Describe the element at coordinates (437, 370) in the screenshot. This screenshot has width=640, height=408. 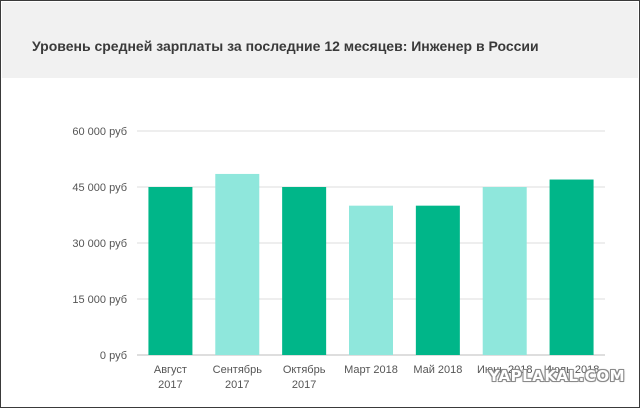
I see `x-tick-label: Май 2018` at that location.